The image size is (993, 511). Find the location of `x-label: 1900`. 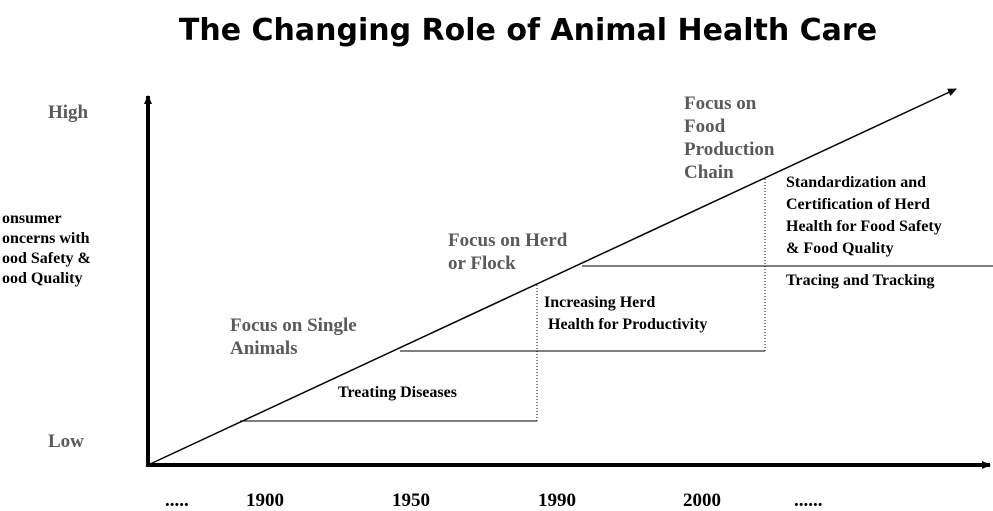

x-label: 1900 is located at coordinates (265, 500).